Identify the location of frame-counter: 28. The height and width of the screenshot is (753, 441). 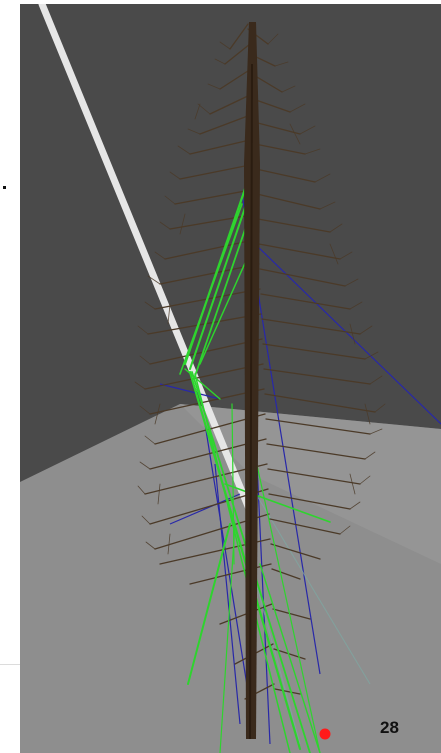
(389, 727).